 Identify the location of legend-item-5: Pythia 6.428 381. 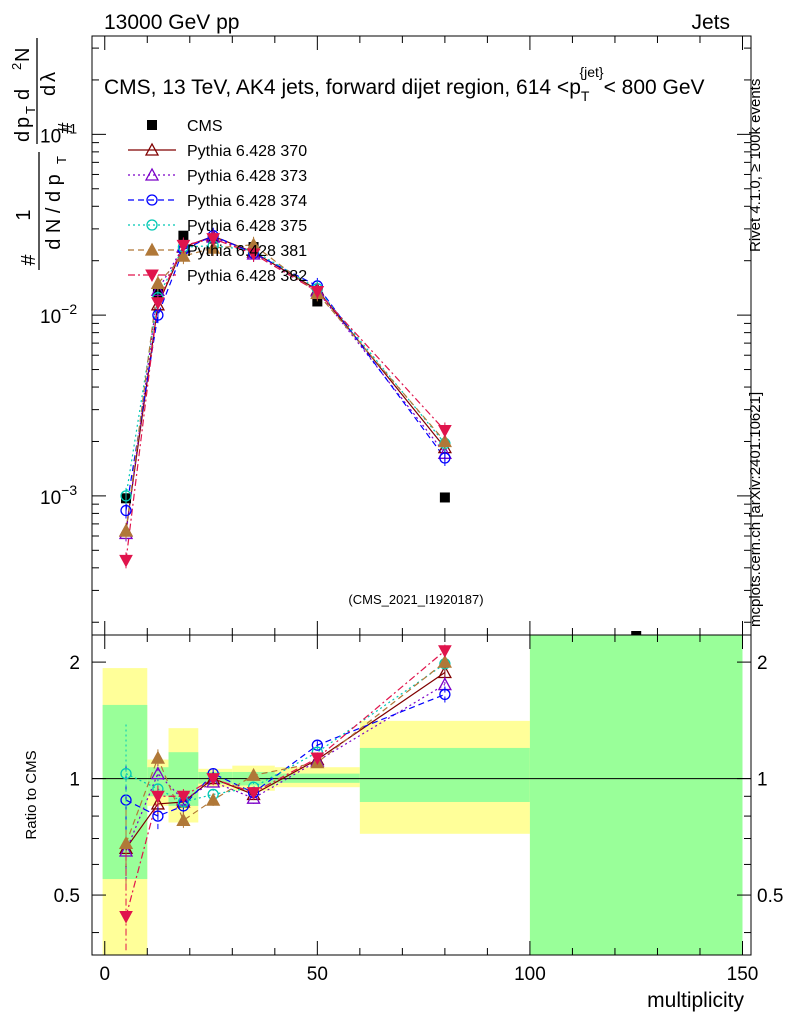
(217, 251).